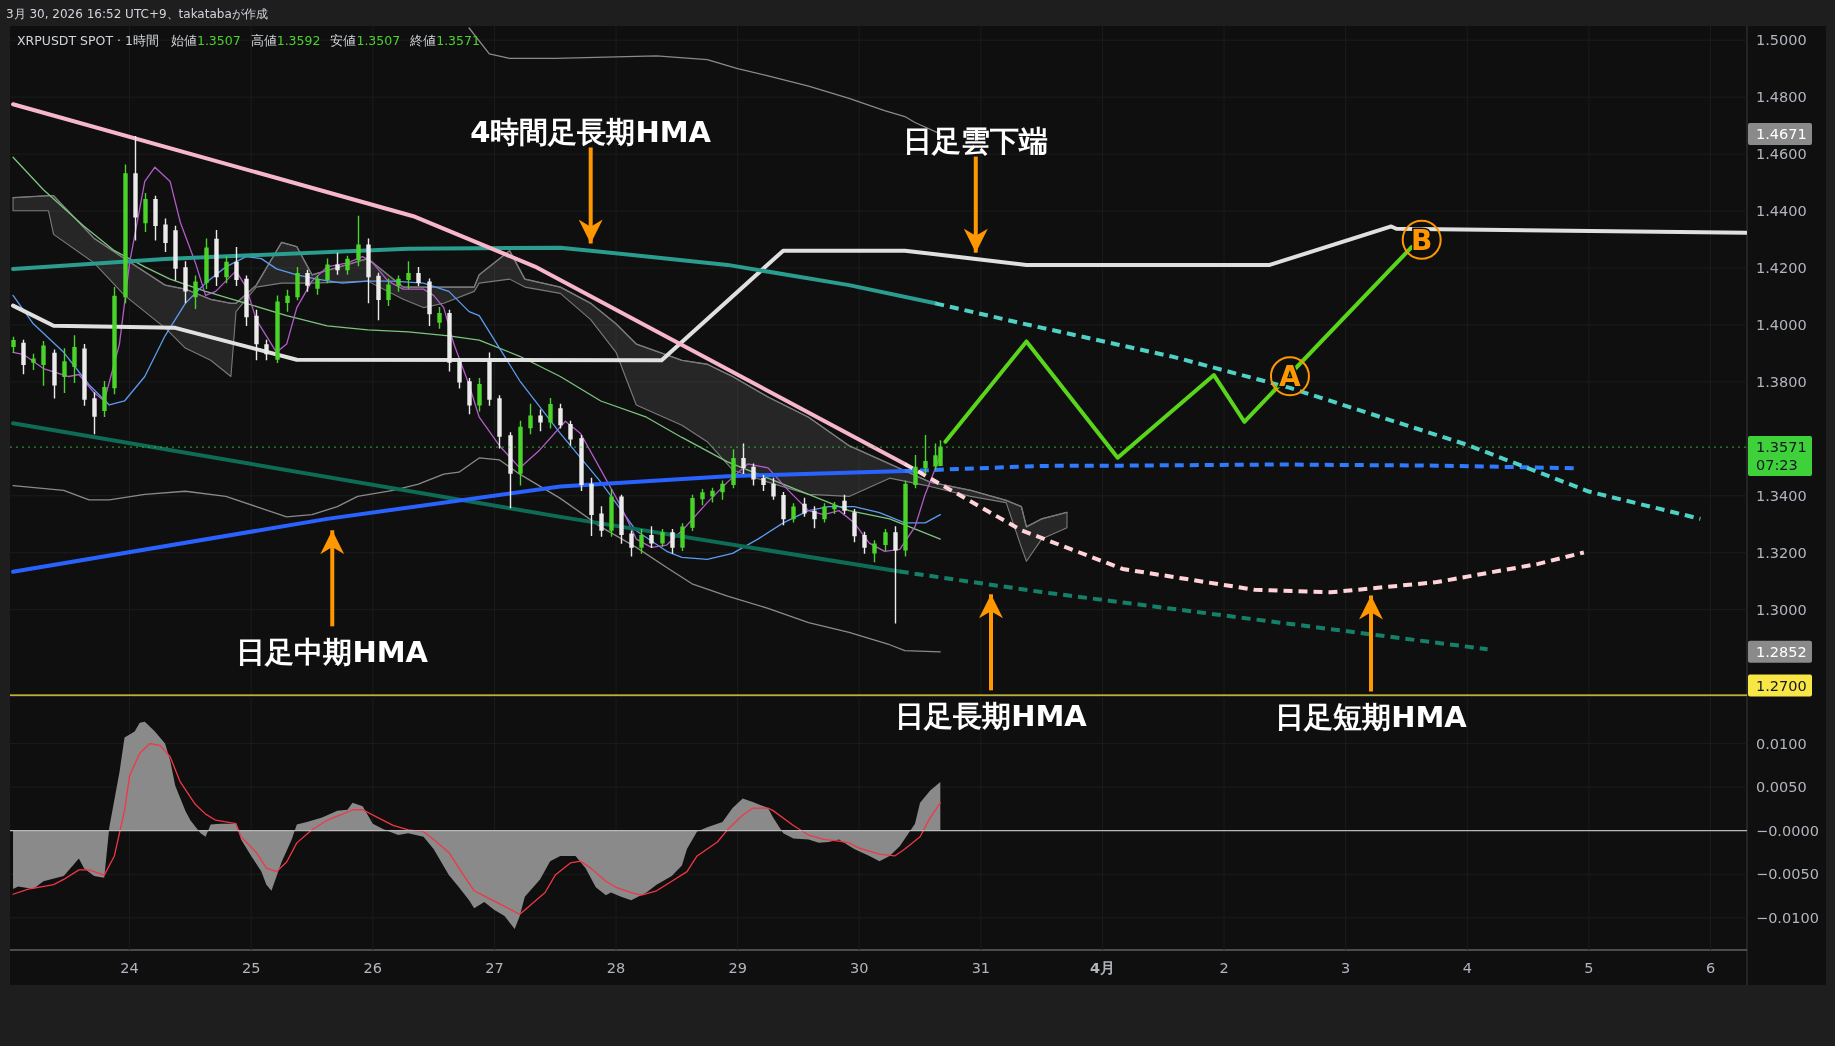 This screenshot has width=1835, height=1046. I want to click on x-tick-label: 4, so click(1467, 968).